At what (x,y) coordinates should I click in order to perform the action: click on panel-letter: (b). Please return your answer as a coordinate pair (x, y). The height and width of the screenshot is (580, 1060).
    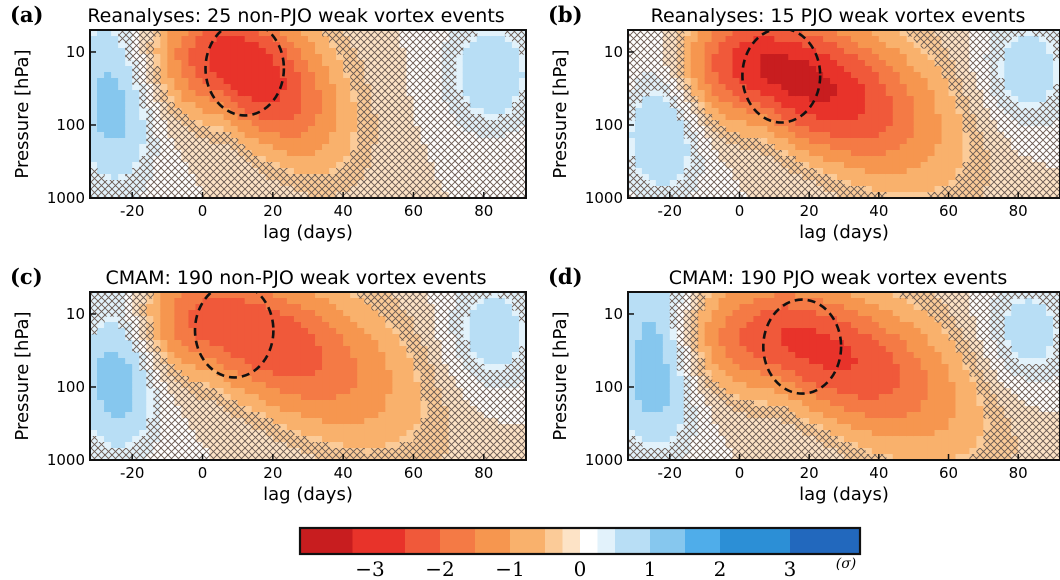
    Looking at the image, I should click on (565, 14).